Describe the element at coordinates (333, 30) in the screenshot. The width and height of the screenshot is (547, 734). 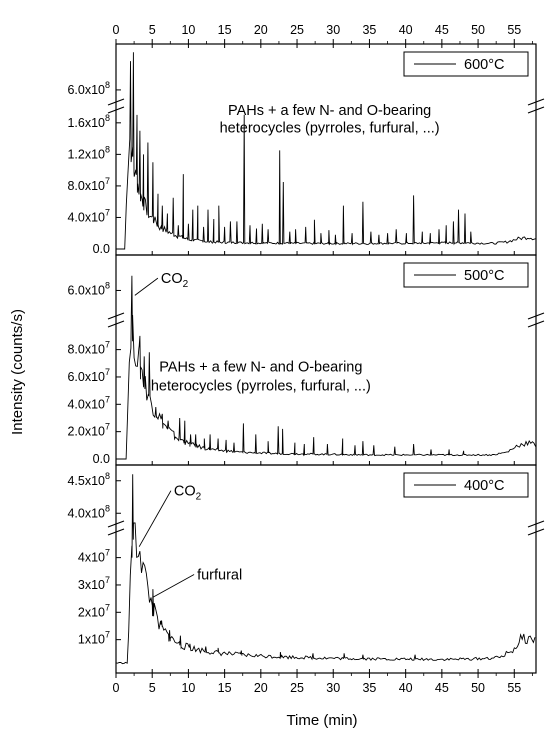
I see `x-tick-label-top: 30` at that location.